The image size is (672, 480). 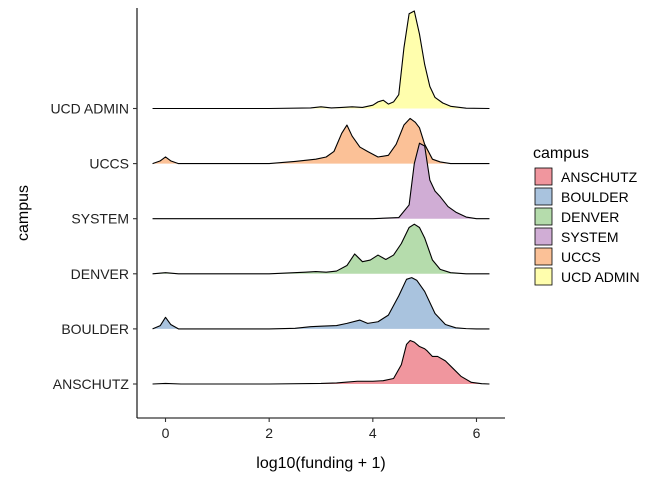 I want to click on y-axis-title: campus, so click(x=23, y=213).